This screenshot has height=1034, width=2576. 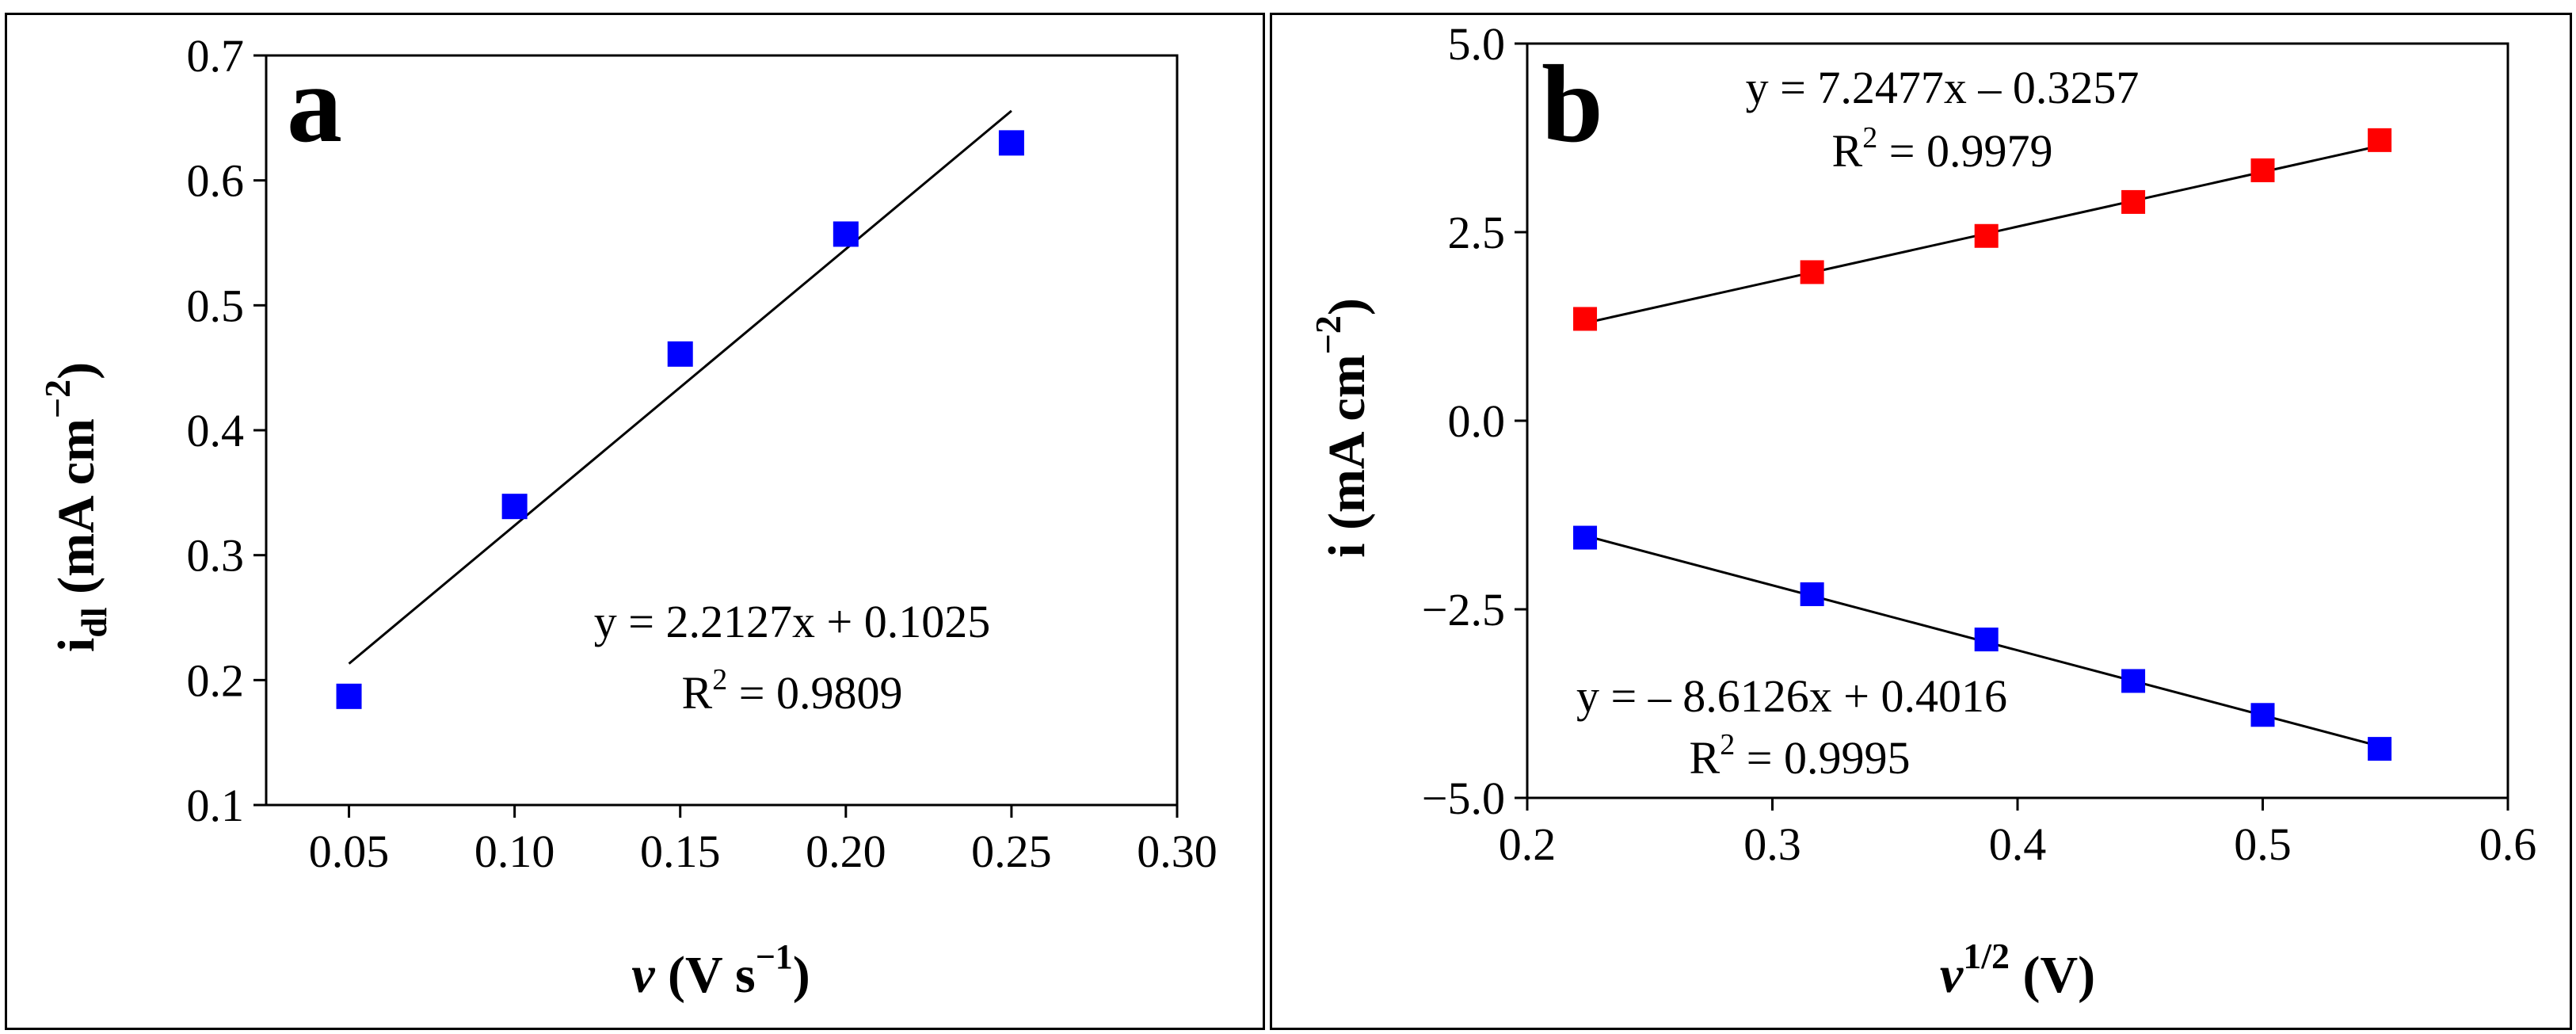 What do you see at coordinates (763, 841) in the screenshot?
I see `panel-a-x-ticks: 0.05 0.10 0.15 0.20 0.25 0.30` at bounding box center [763, 841].